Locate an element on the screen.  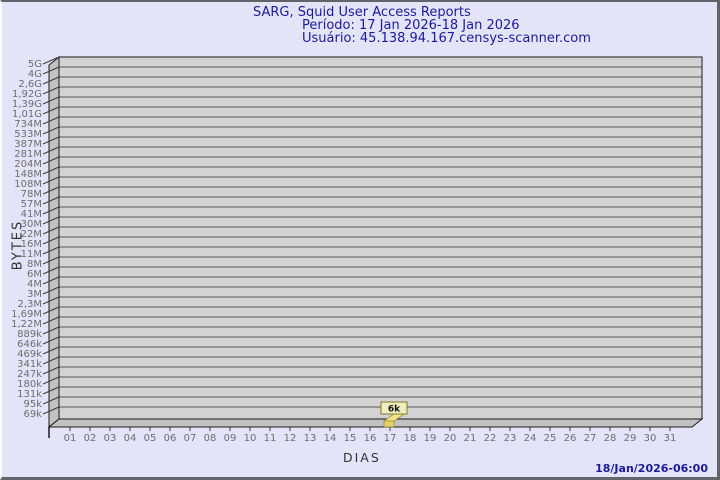
x-tick-label: 09 is located at coordinates (230, 438).